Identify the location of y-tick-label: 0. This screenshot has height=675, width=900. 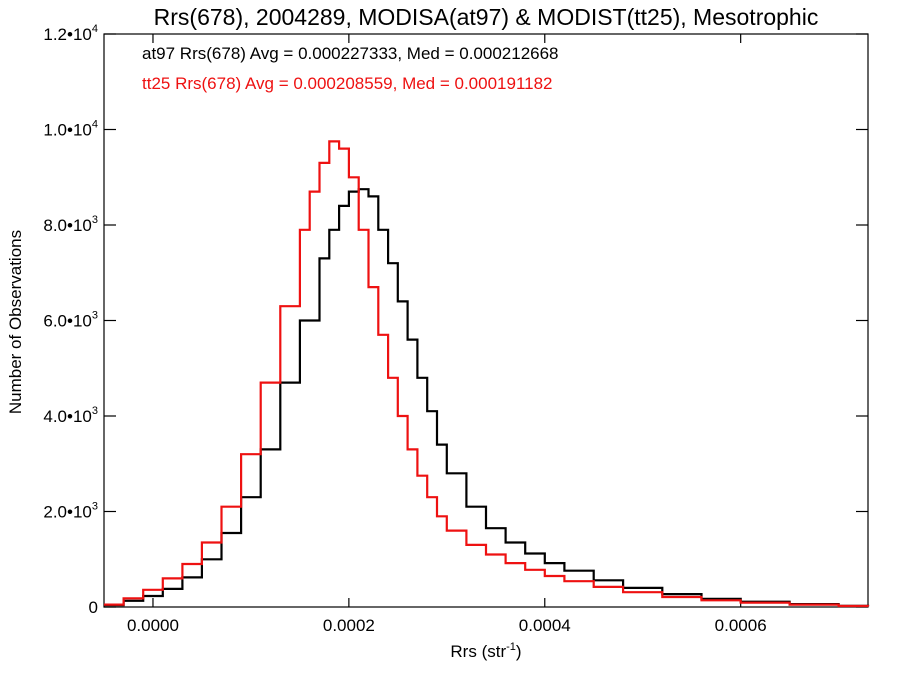
(93, 607).